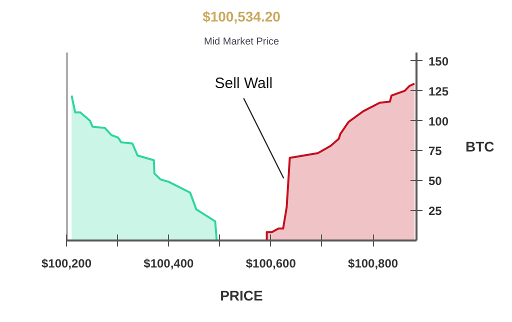  I want to click on chart-title: $100,534.20, so click(241, 16).